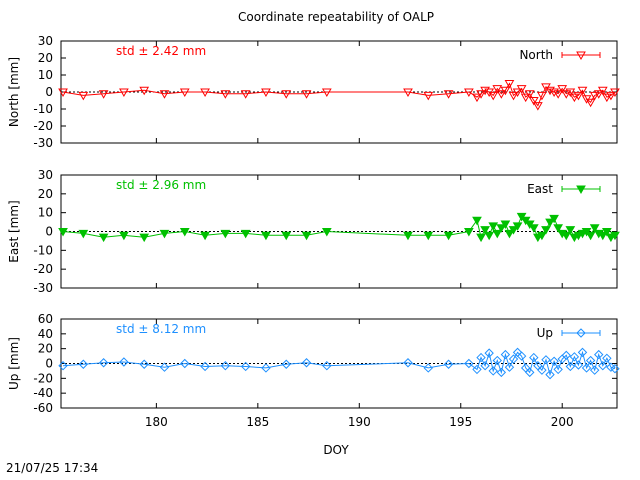 The image size is (640, 480). What do you see at coordinates (43, 393) in the screenshot?
I see `y-tick-label: -40` at bounding box center [43, 393].